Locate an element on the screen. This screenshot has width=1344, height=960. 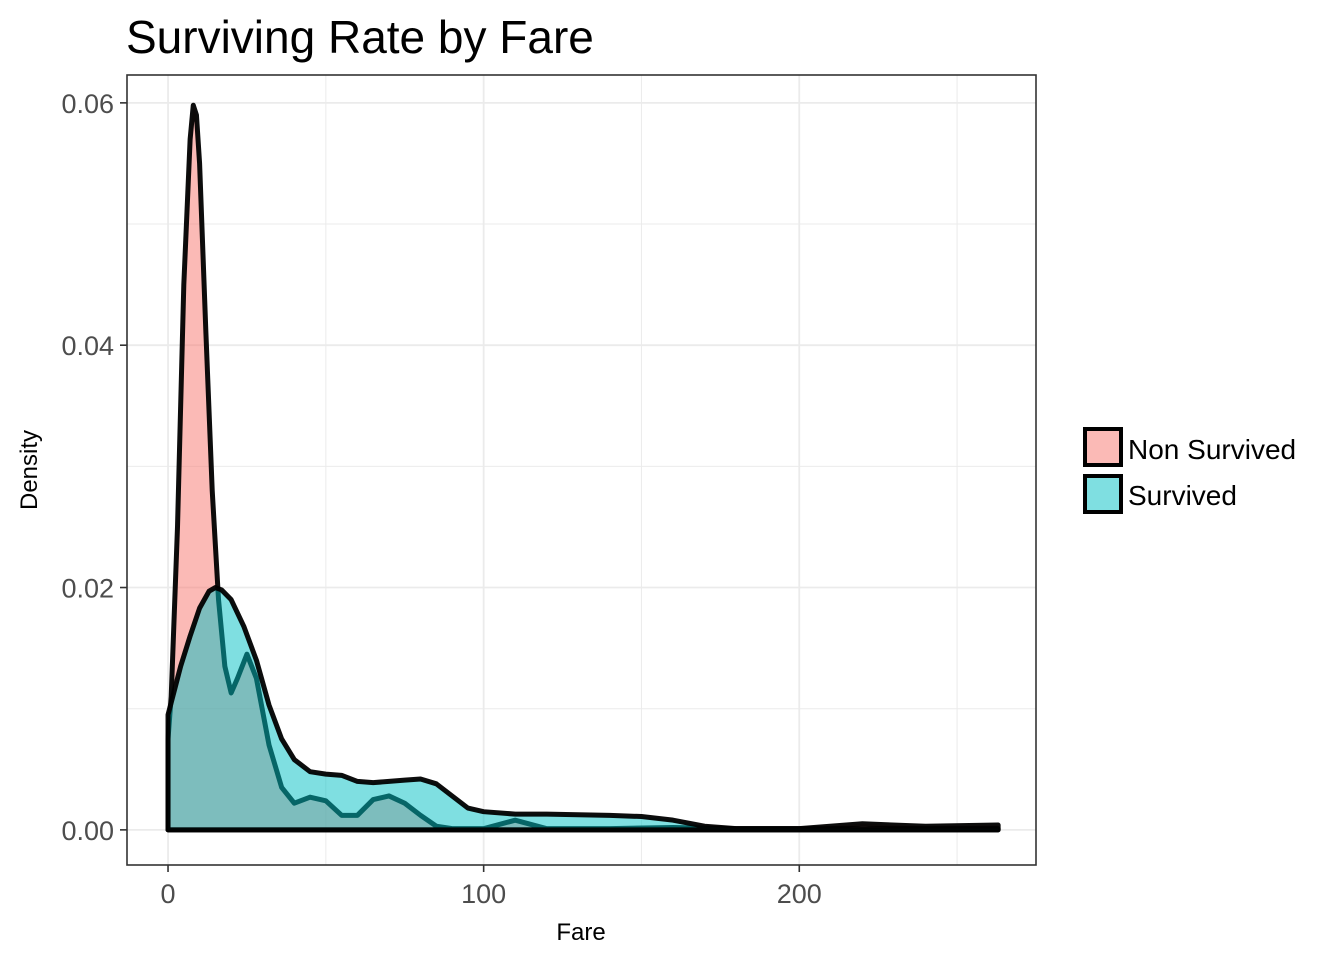
legend-key-survived is located at coordinates (1103, 494).